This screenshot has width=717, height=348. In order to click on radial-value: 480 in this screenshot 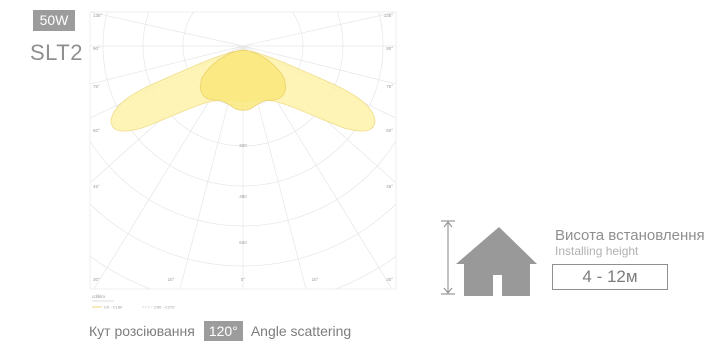, I will do `click(243, 196)`.